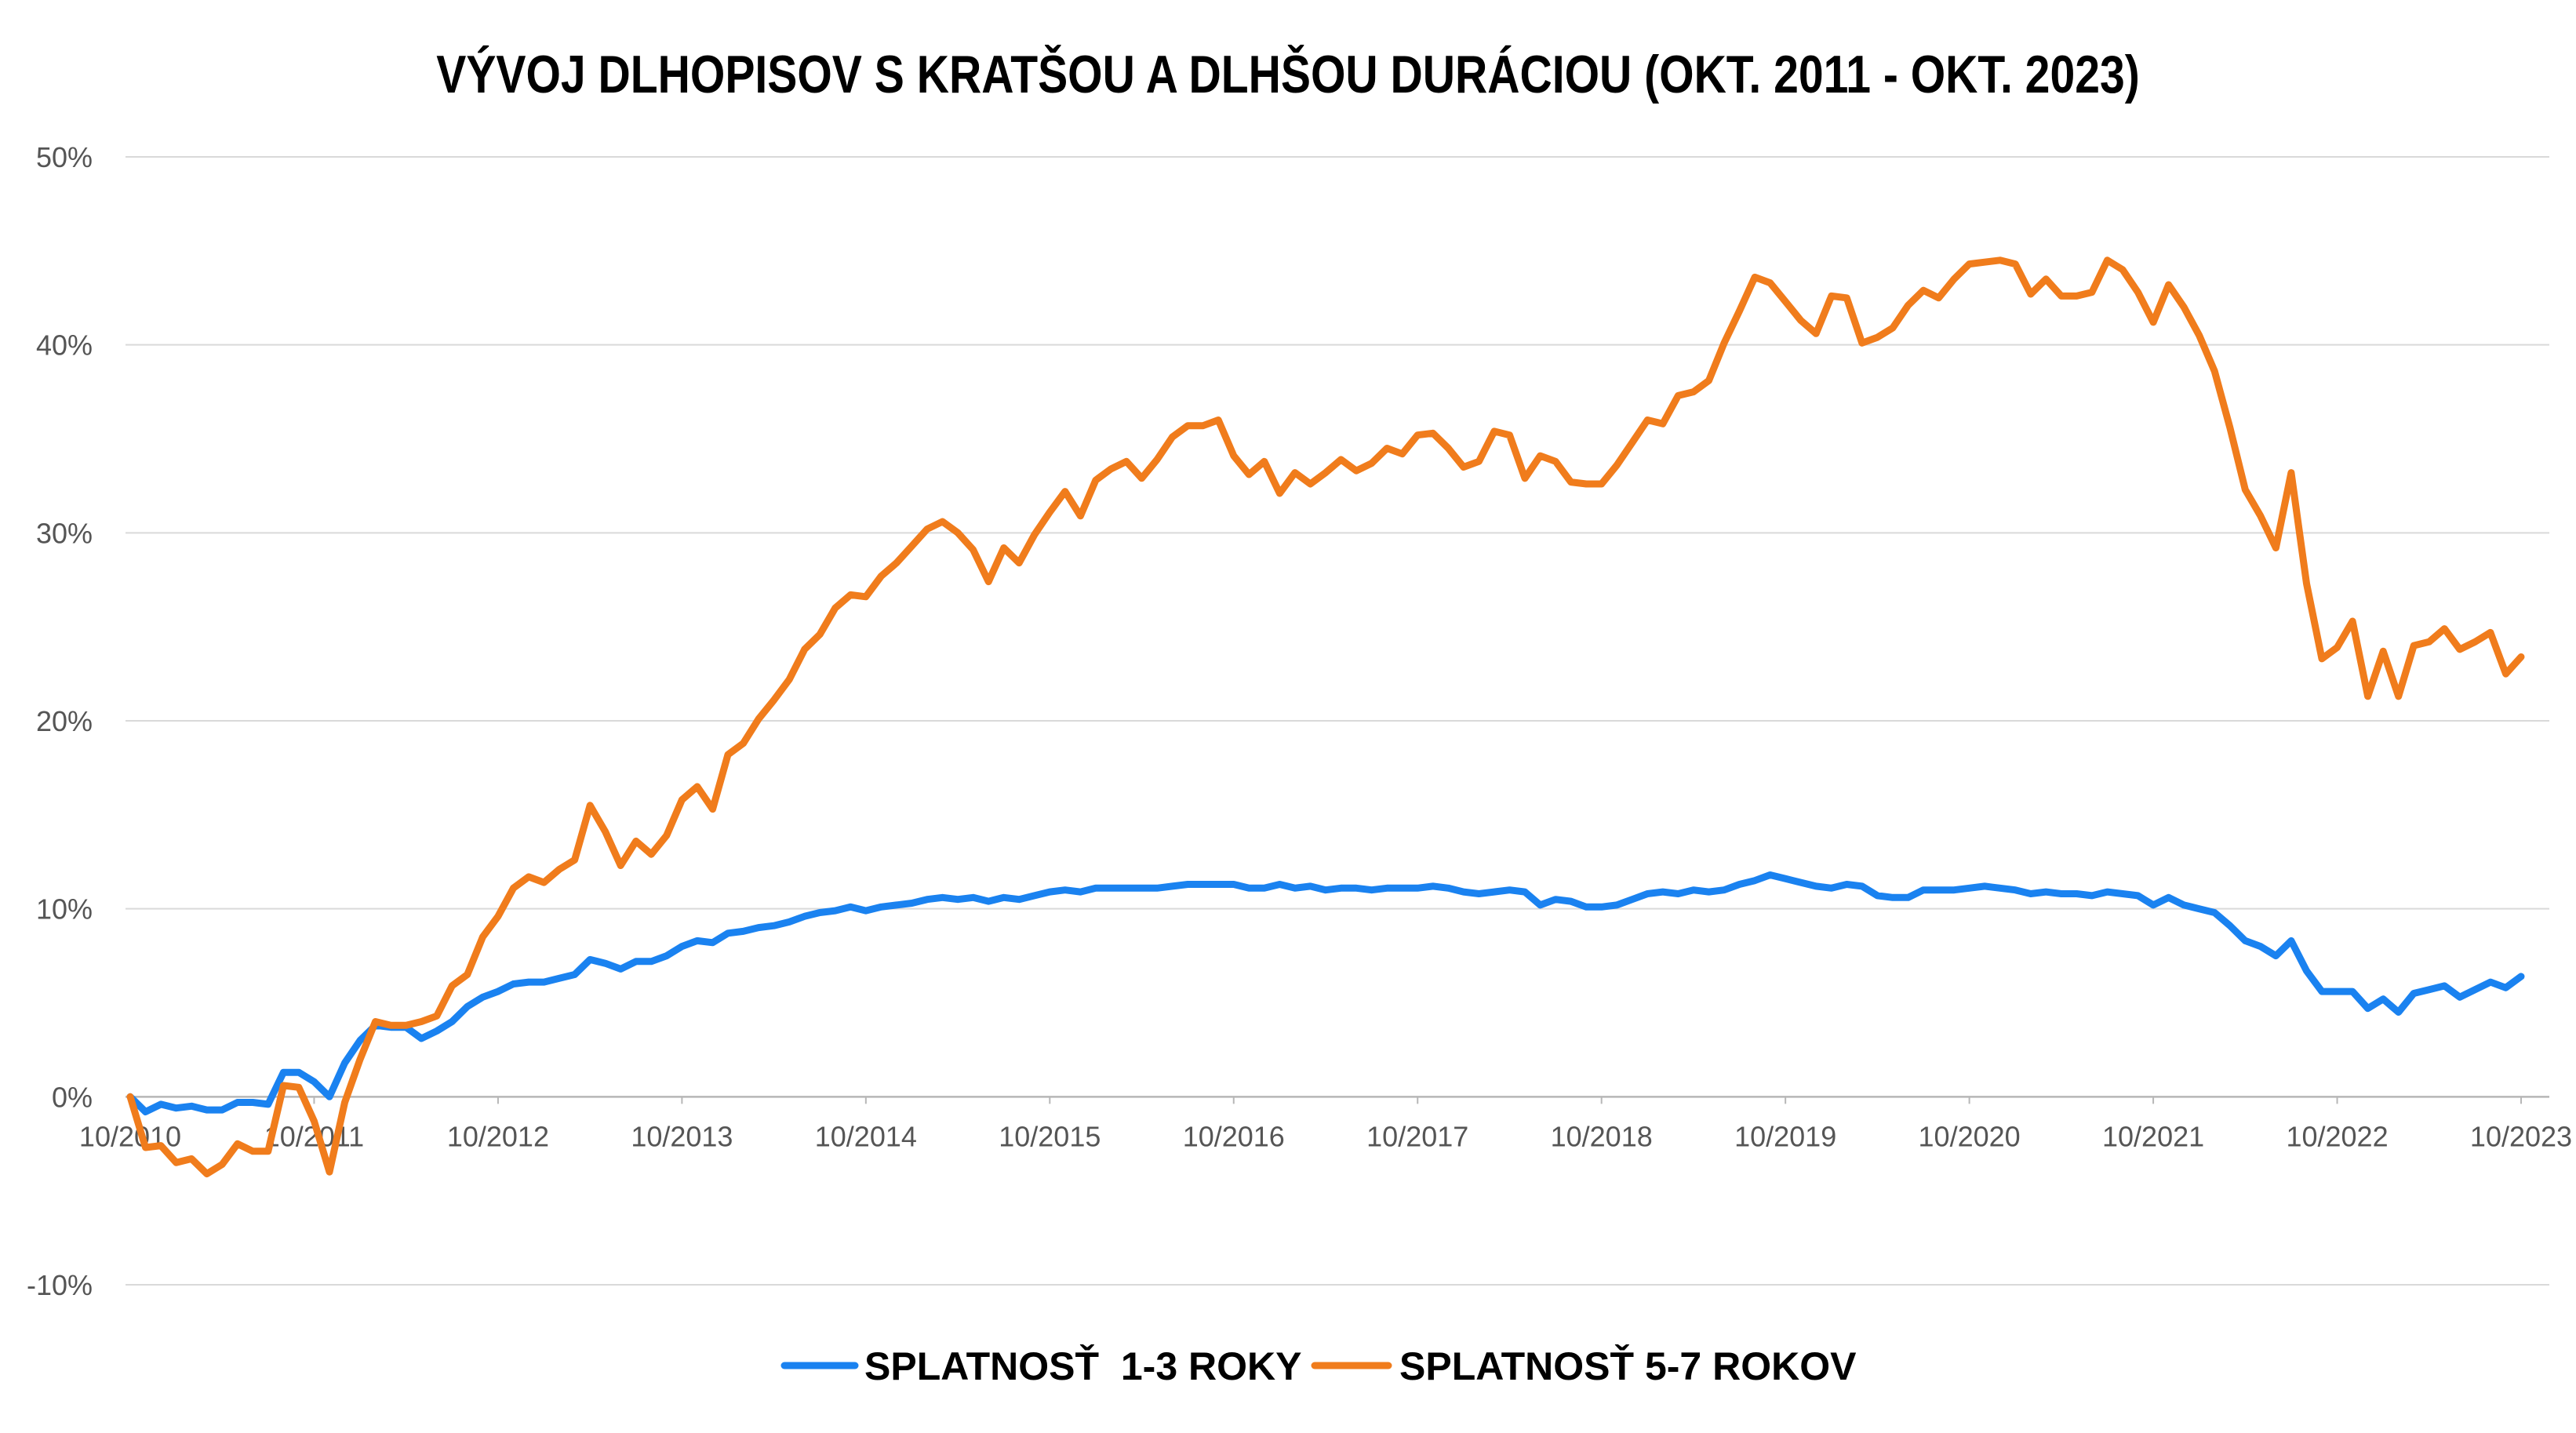 The width and height of the screenshot is (2576, 1433). I want to click on x-tick-label: 10/2020, so click(1970, 1136).